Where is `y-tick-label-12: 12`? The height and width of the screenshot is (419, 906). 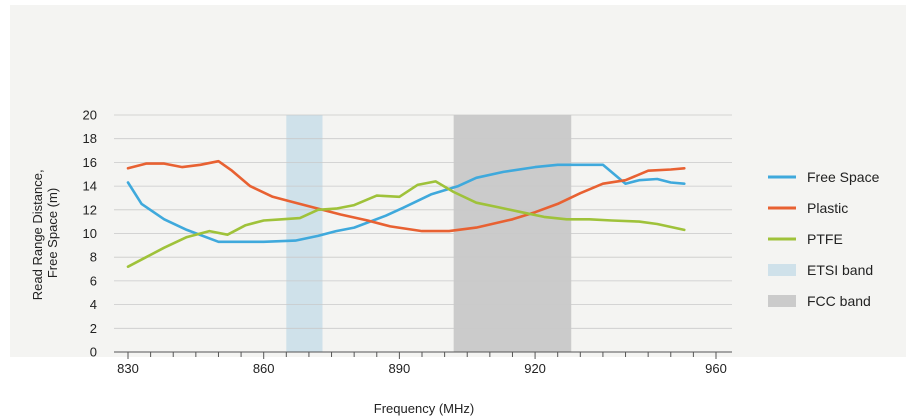 y-tick-label-12: 12 is located at coordinates (90, 209).